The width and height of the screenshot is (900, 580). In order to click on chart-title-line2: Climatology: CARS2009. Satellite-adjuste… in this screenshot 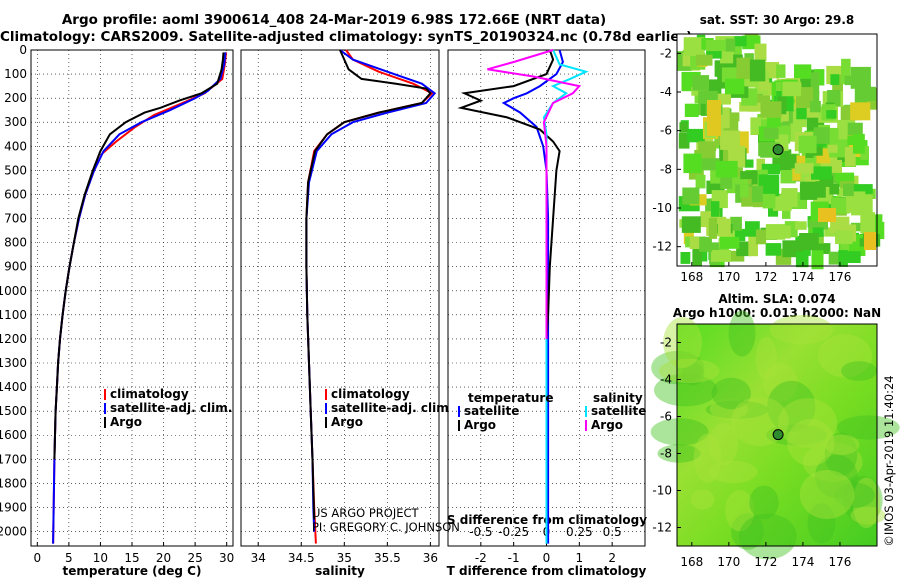, I will do `click(346, 37)`.